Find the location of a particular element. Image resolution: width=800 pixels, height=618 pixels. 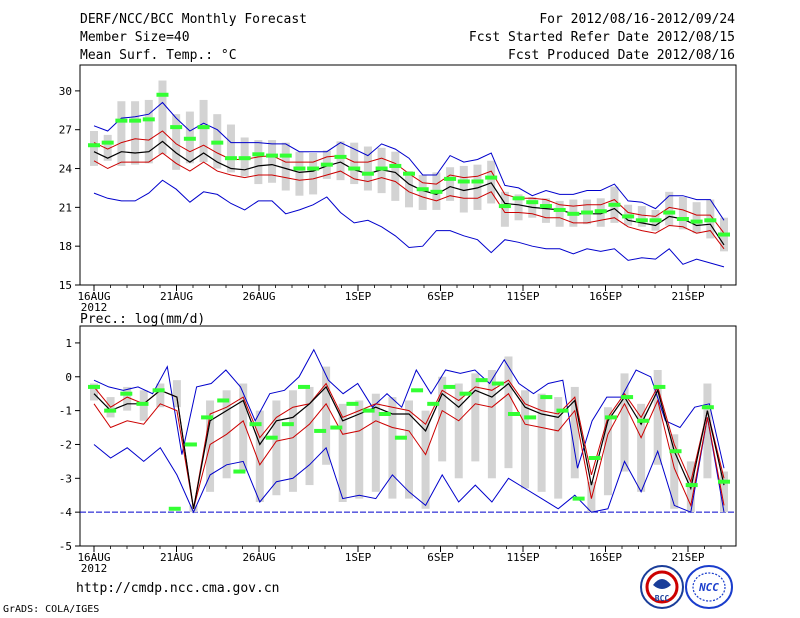

series-min-line is located at coordinates (409, 465).